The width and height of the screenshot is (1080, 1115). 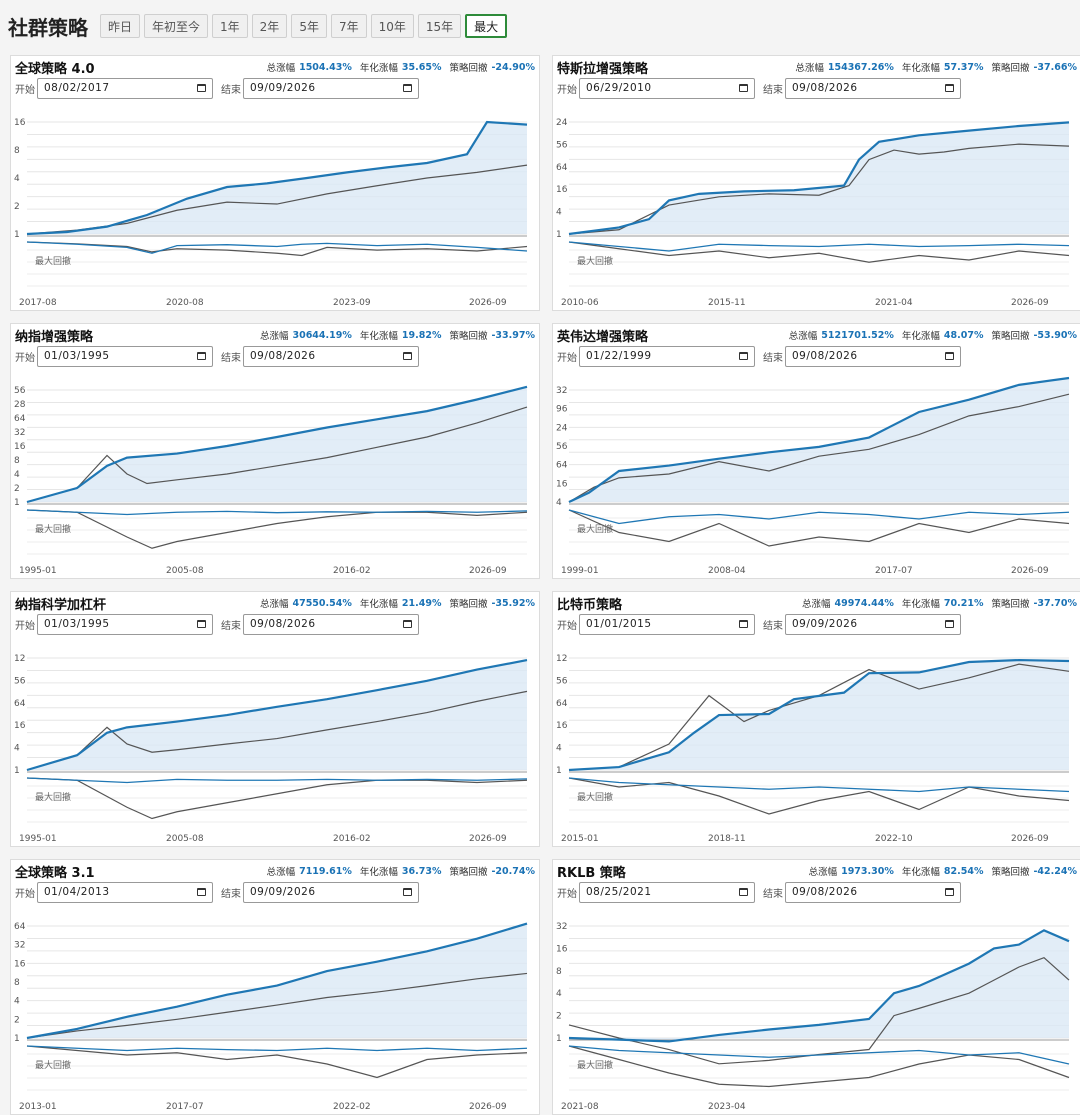 I want to click on equity-chart: 1 2 4 8 16 32 最大回撤 2021-08 2023-04, so click(x=813, y=1017).